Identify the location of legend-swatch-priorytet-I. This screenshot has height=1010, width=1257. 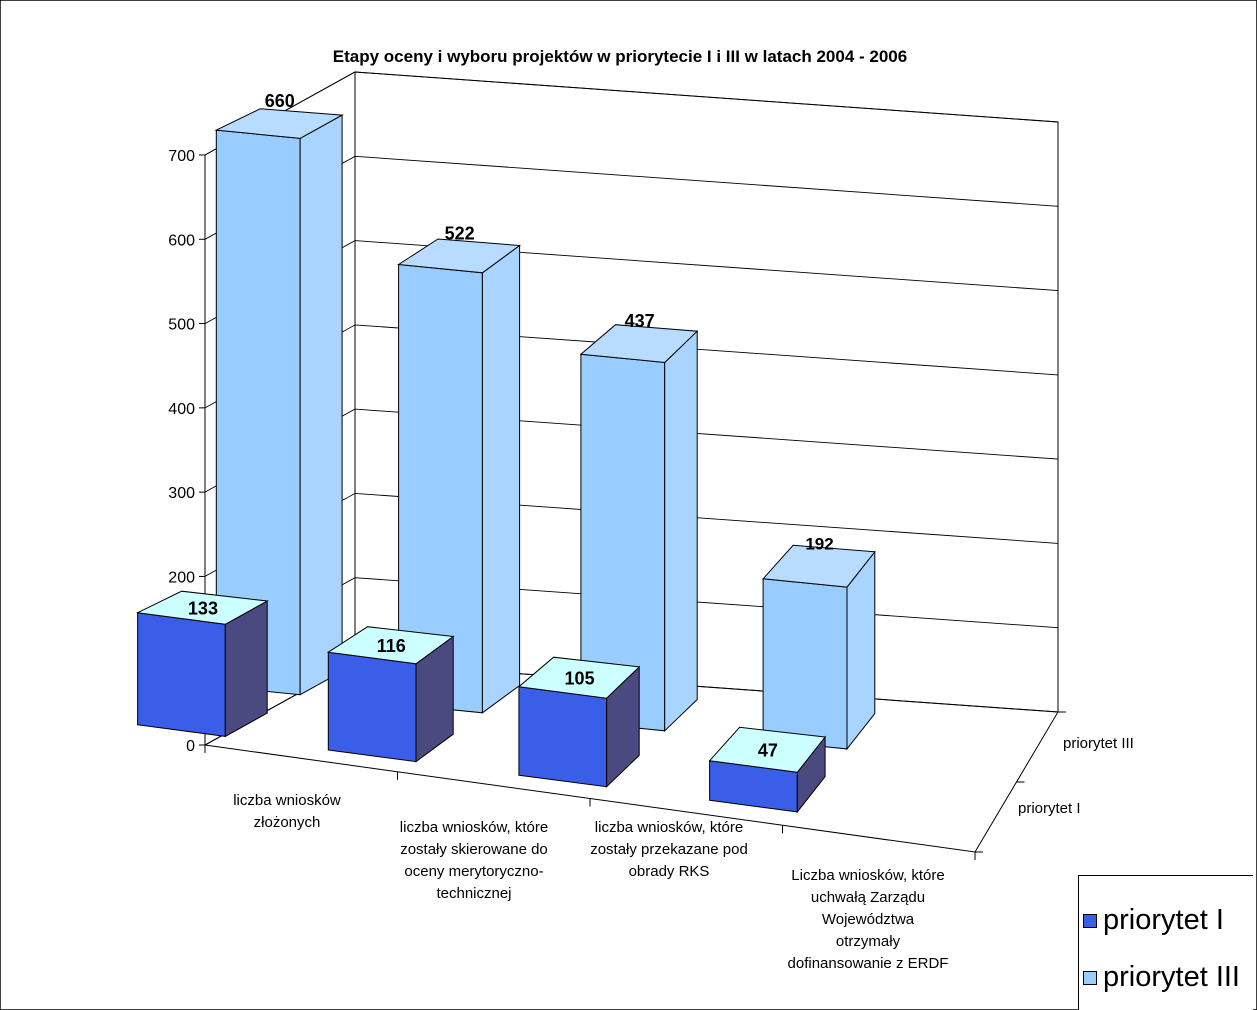
(1090, 920).